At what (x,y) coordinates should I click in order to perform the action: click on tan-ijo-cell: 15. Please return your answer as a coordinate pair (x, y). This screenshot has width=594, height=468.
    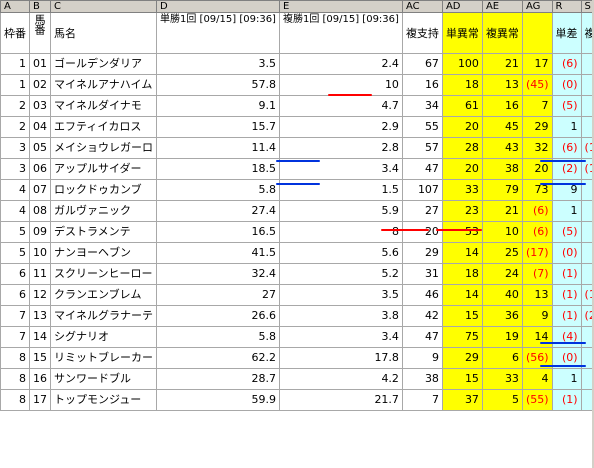
    Looking at the image, I should click on (462, 316).